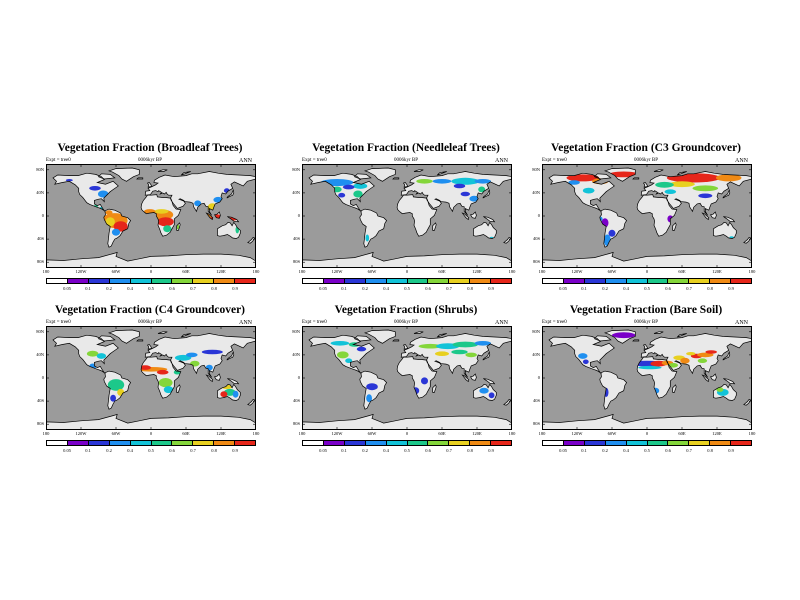  What do you see at coordinates (729, 381) in the screenshot?
I see `coastline-new-guinea` at bounding box center [729, 381].